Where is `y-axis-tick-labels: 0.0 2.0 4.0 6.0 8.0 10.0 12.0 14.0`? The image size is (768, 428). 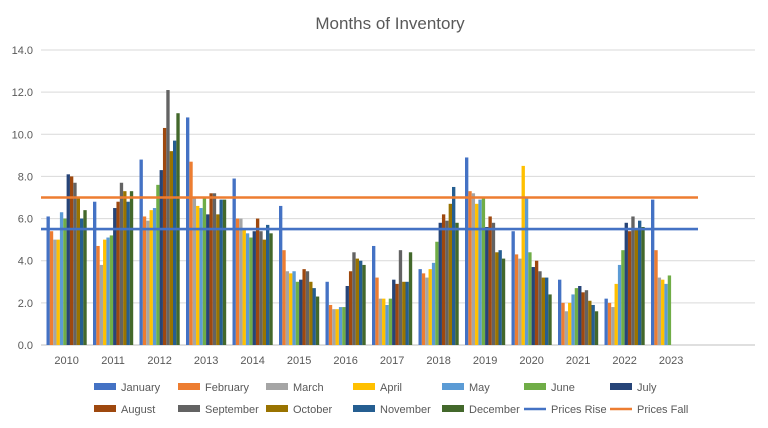 y-axis-tick-labels: 0.0 2.0 4.0 6.0 8.0 10.0 12.0 14.0 is located at coordinates (22, 198).